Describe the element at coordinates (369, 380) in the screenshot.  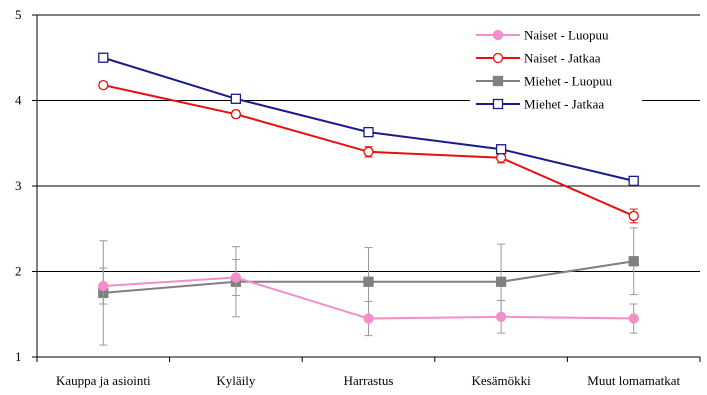
I see `x-tick-label: Harrastus` at that location.